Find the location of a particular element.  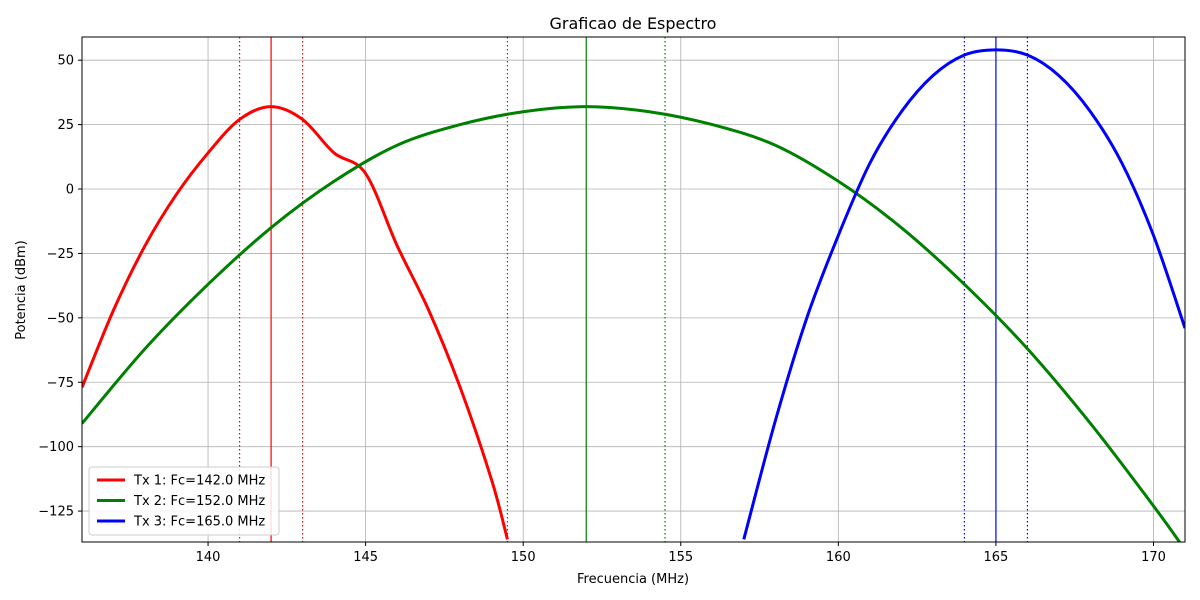

legend-entry-label: Tx 3: Fc=165.0 MHz is located at coordinates (199, 522).